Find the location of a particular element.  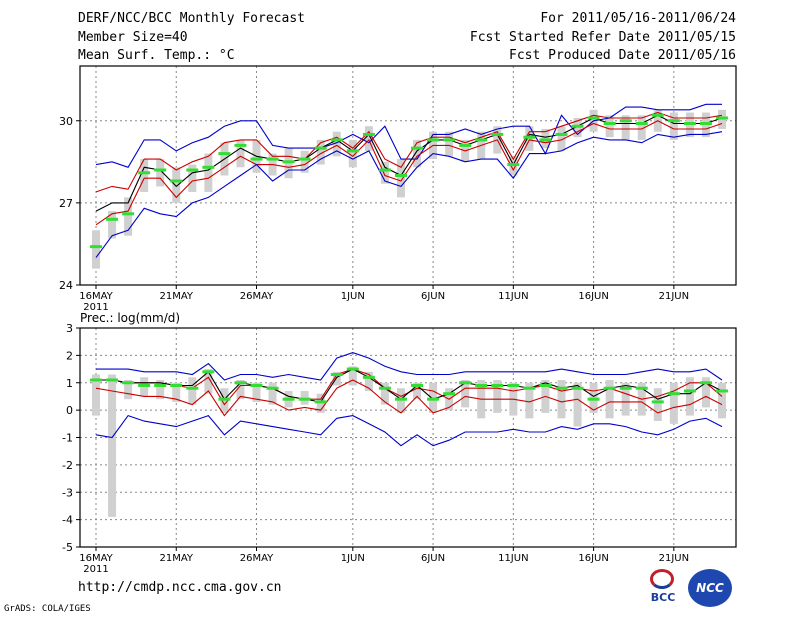

temp-ytick-label: 27 is located at coordinates (66, 203).